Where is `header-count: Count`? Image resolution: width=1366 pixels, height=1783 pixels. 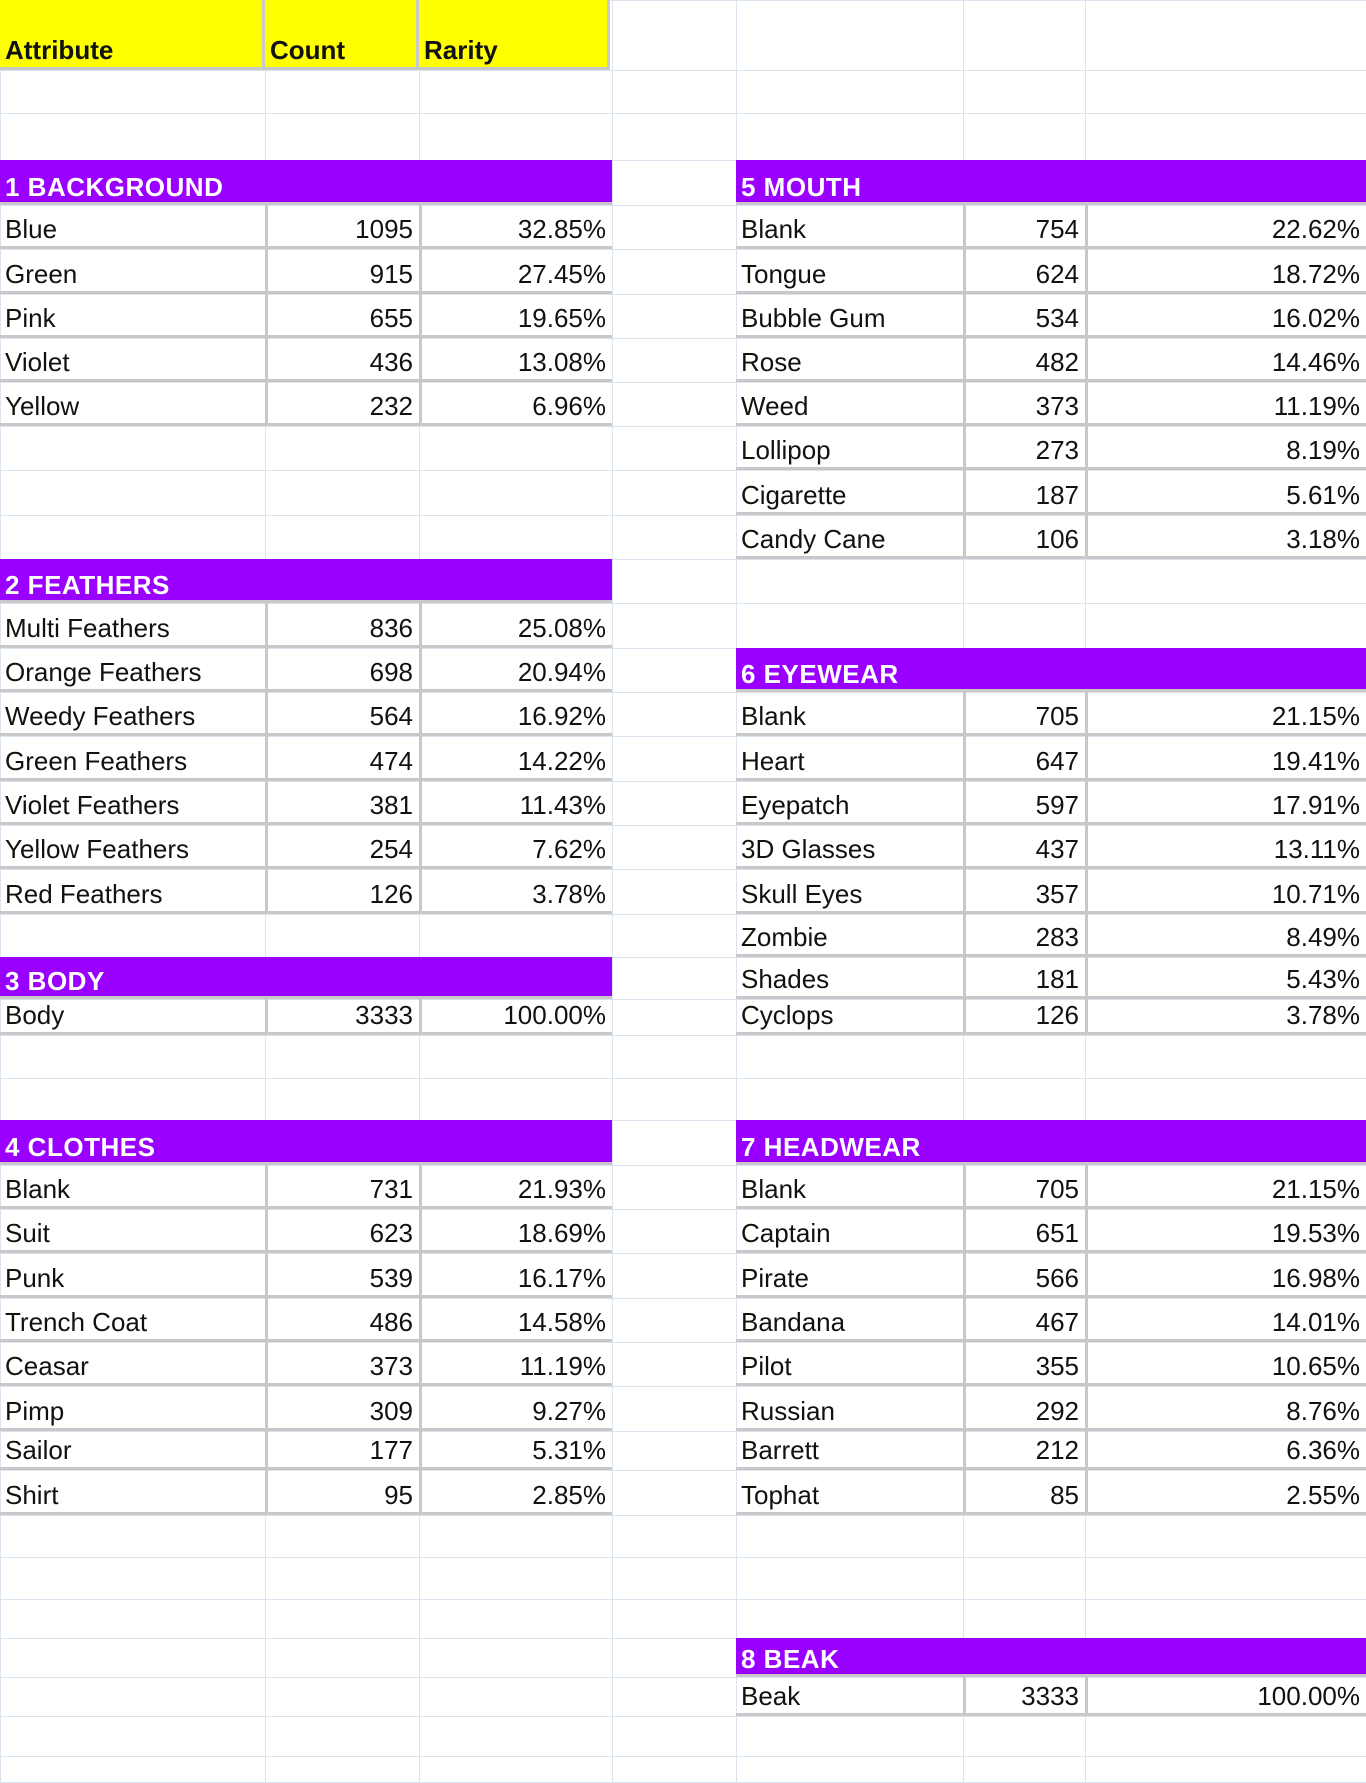 header-count: Count is located at coordinates (342, 35).